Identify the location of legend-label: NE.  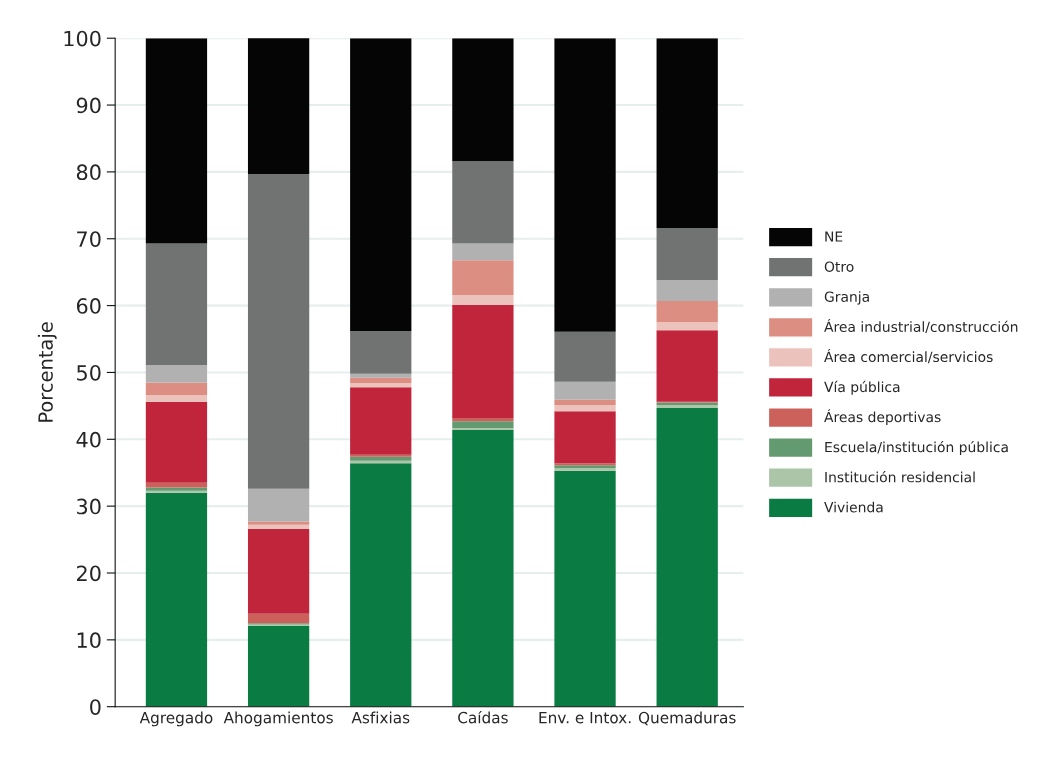
(834, 236).